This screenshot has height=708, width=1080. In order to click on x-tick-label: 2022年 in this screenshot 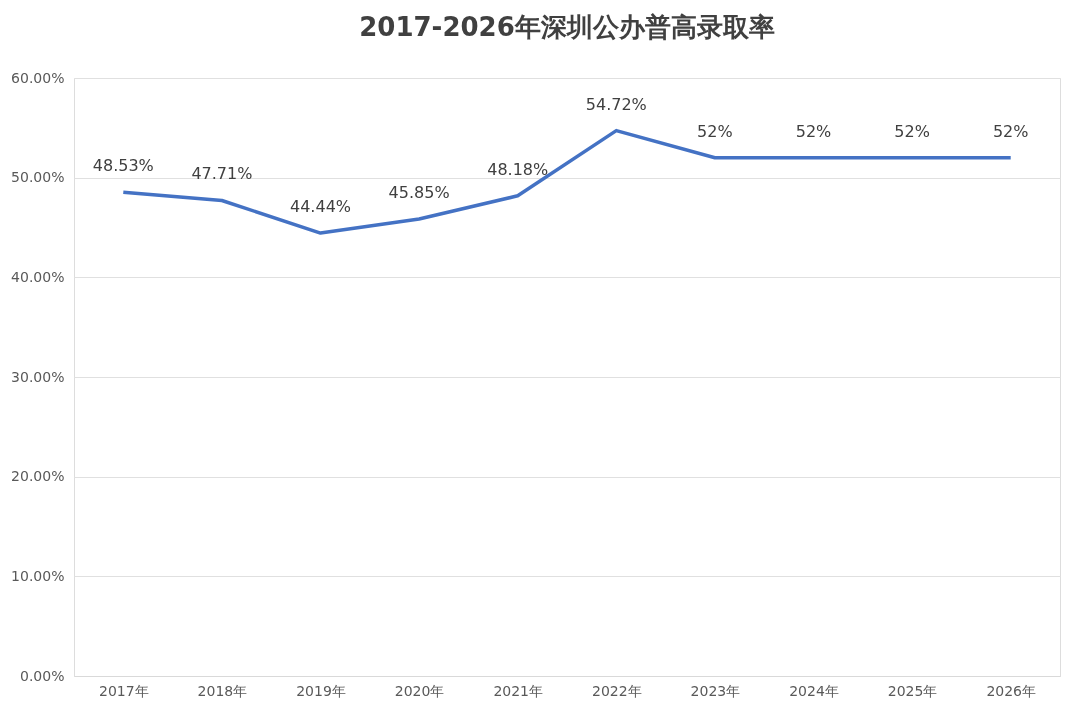, I will do `click(616, 690)`.